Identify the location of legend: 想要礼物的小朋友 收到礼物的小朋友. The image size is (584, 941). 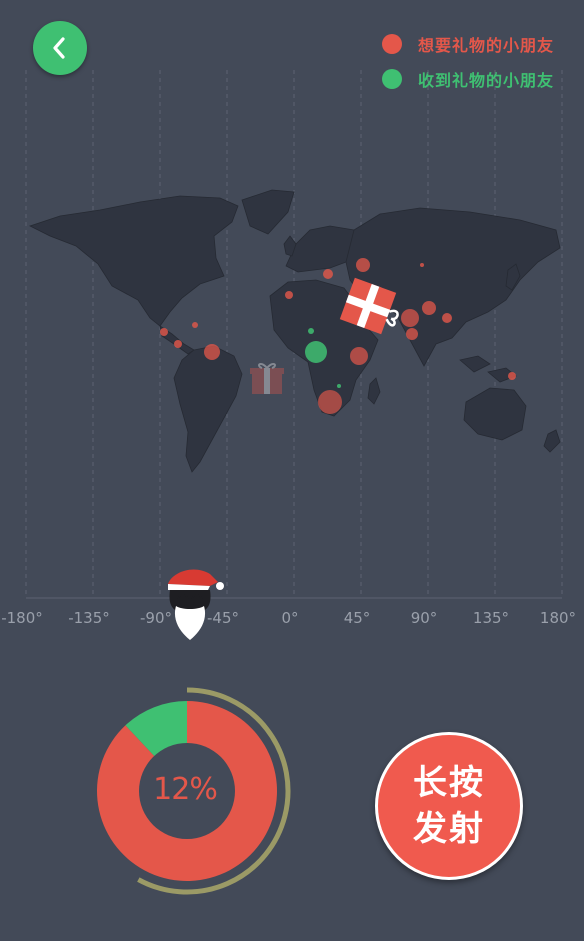
(467, 67).